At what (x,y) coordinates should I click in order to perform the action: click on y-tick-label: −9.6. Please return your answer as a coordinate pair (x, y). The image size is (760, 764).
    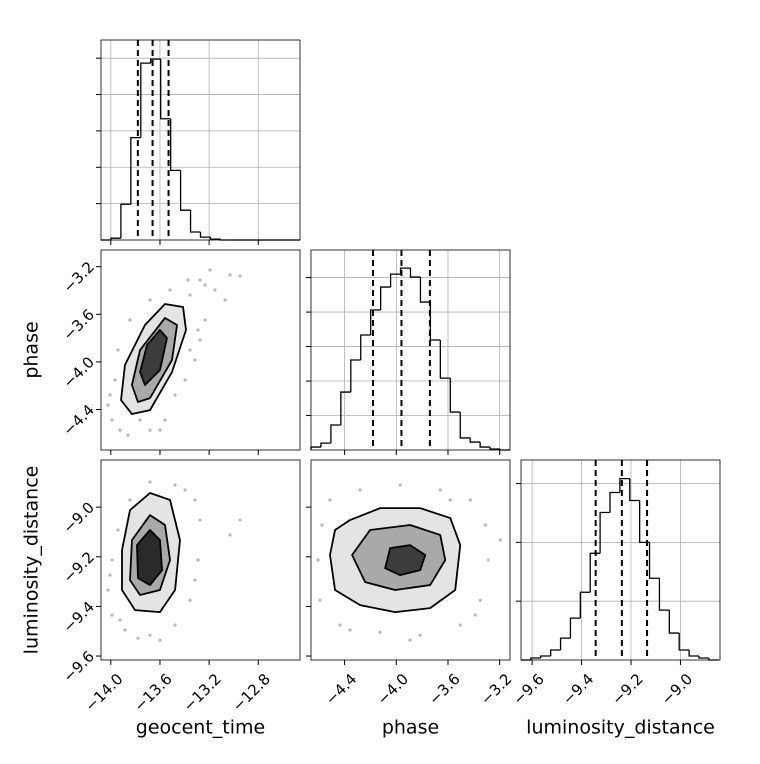
    Looking at the image, I should click on (79, 666).